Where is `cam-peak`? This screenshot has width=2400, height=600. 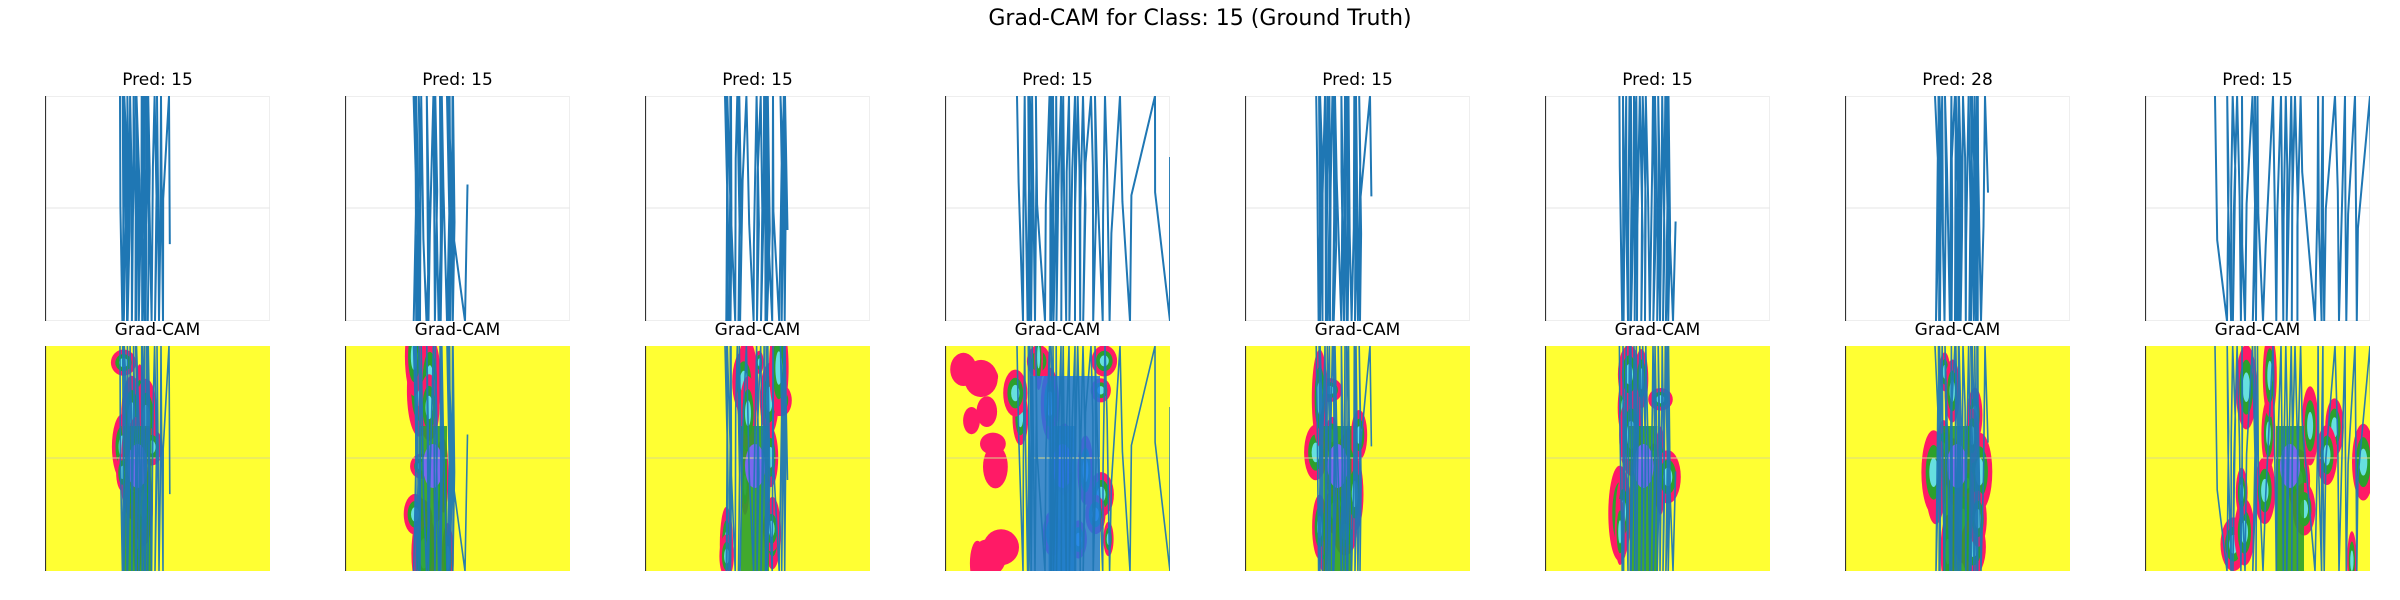 cam-peak is located at coordinates (2290, 466).